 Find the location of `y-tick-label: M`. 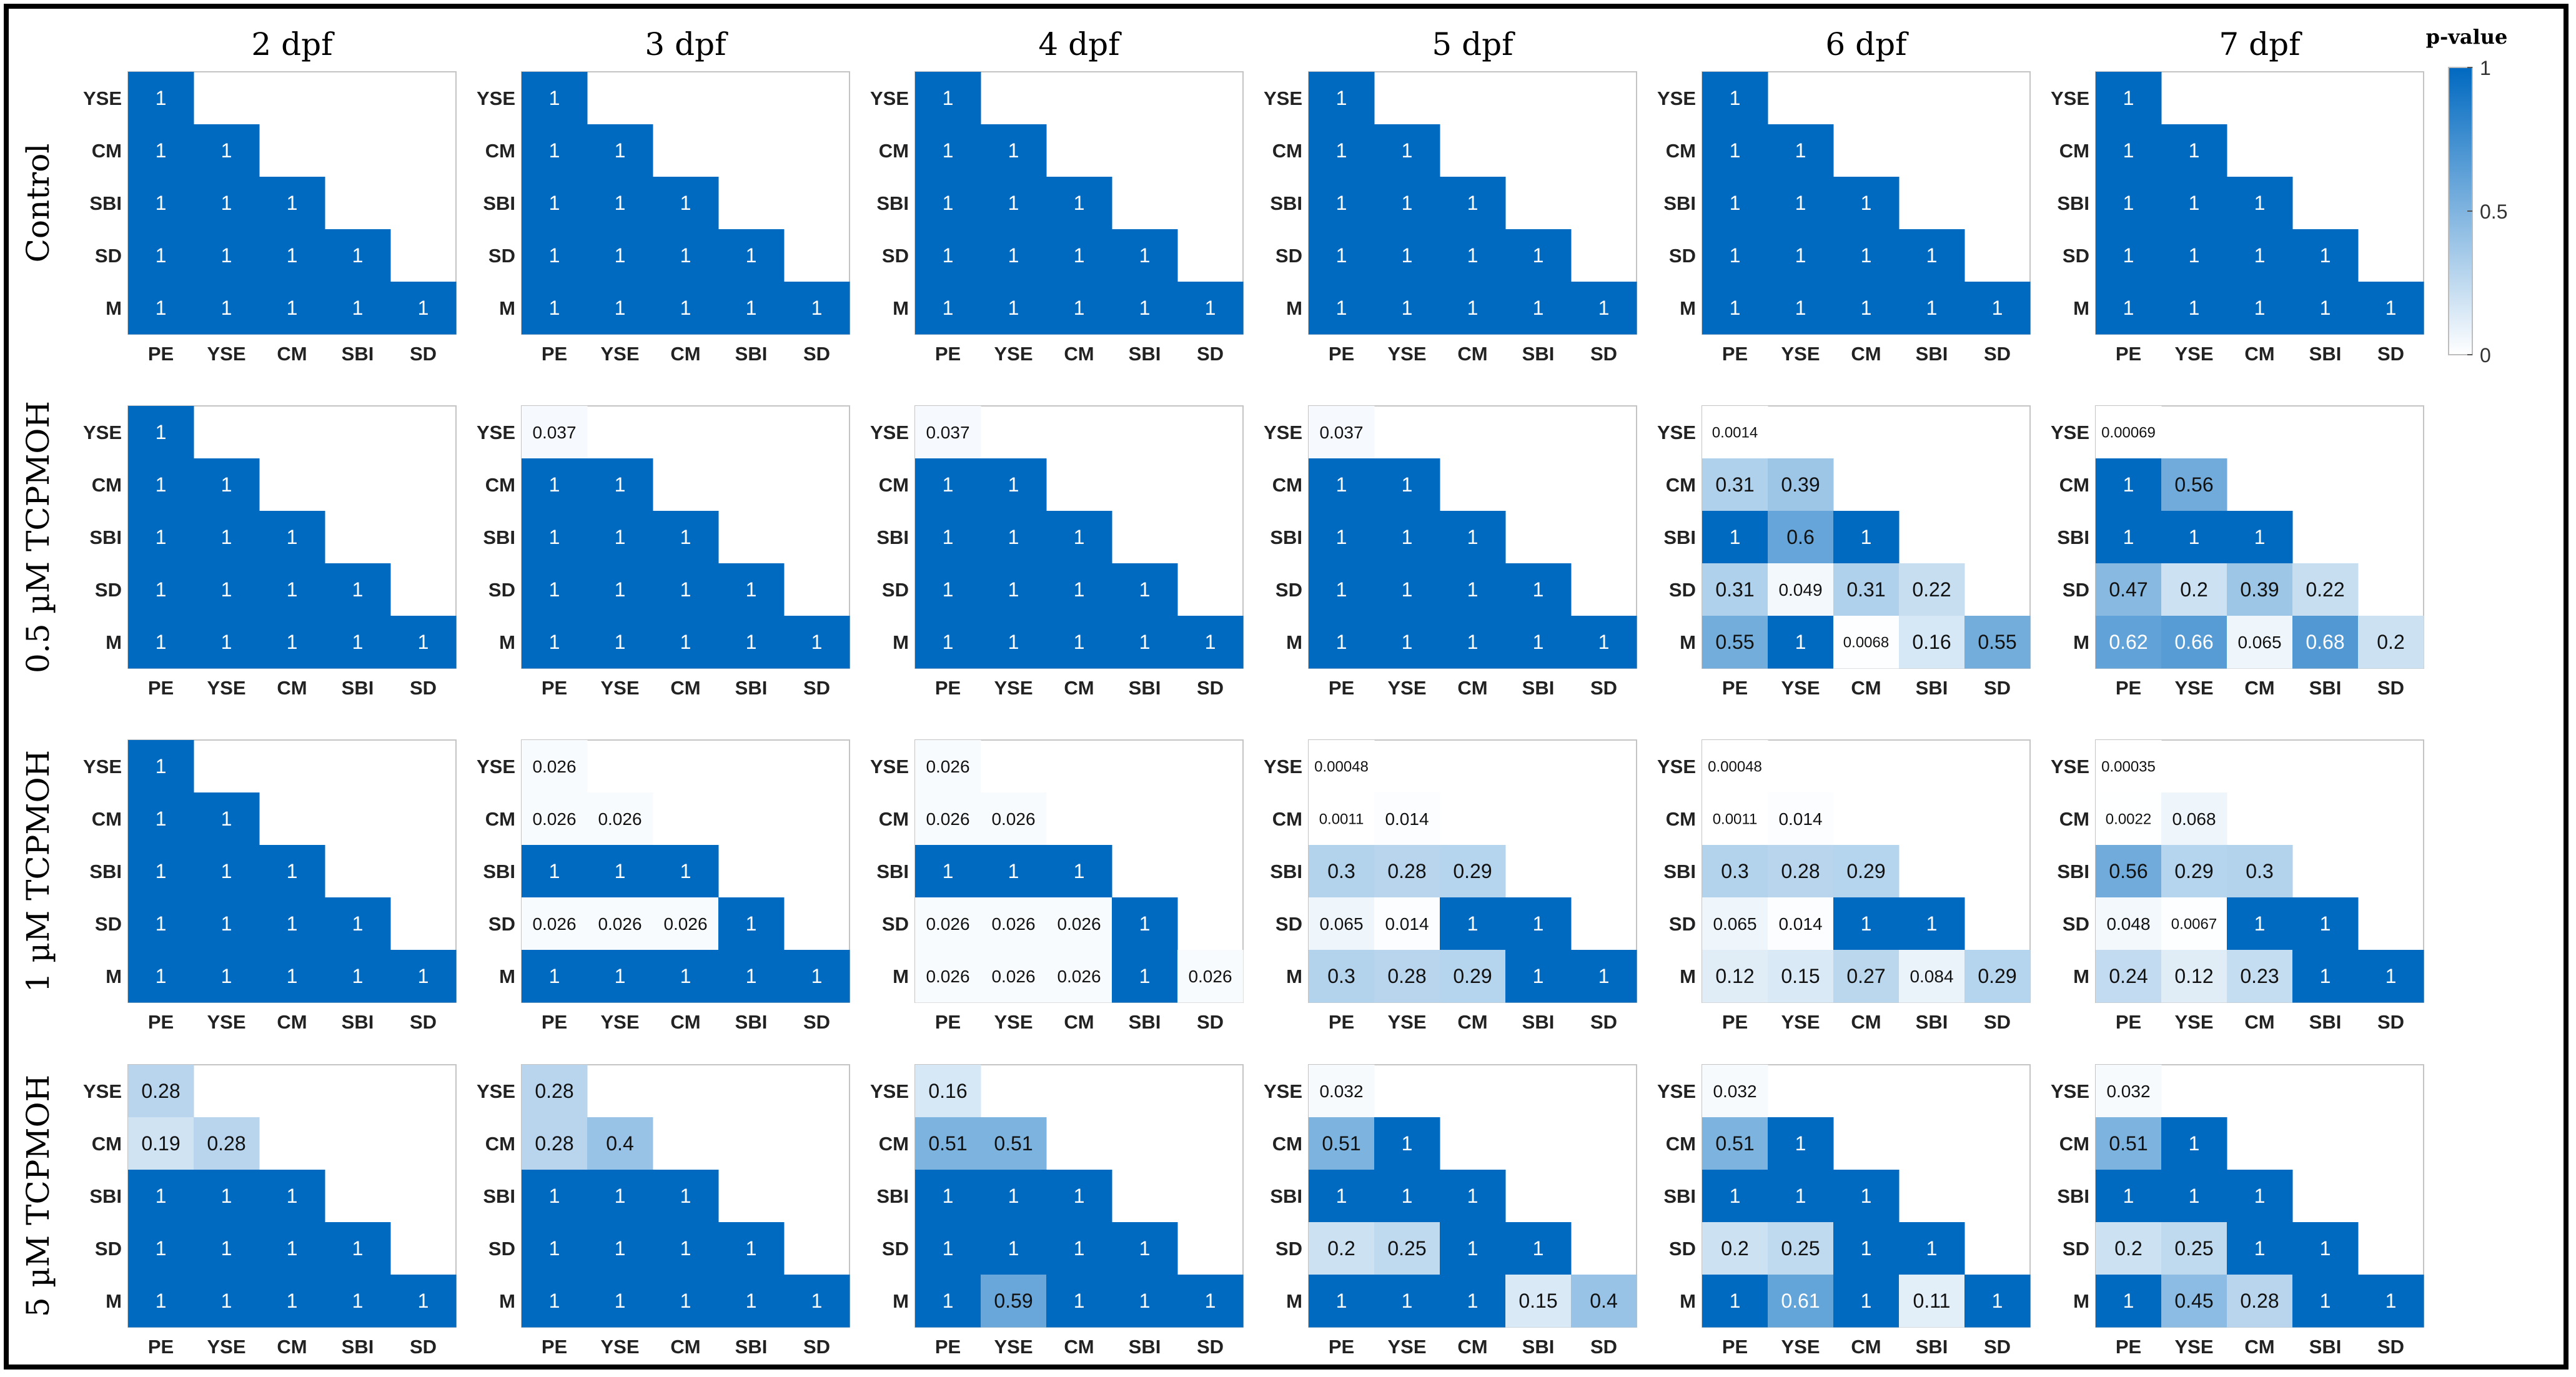

y-tick-label: M is located at coordinates (2081, 642).